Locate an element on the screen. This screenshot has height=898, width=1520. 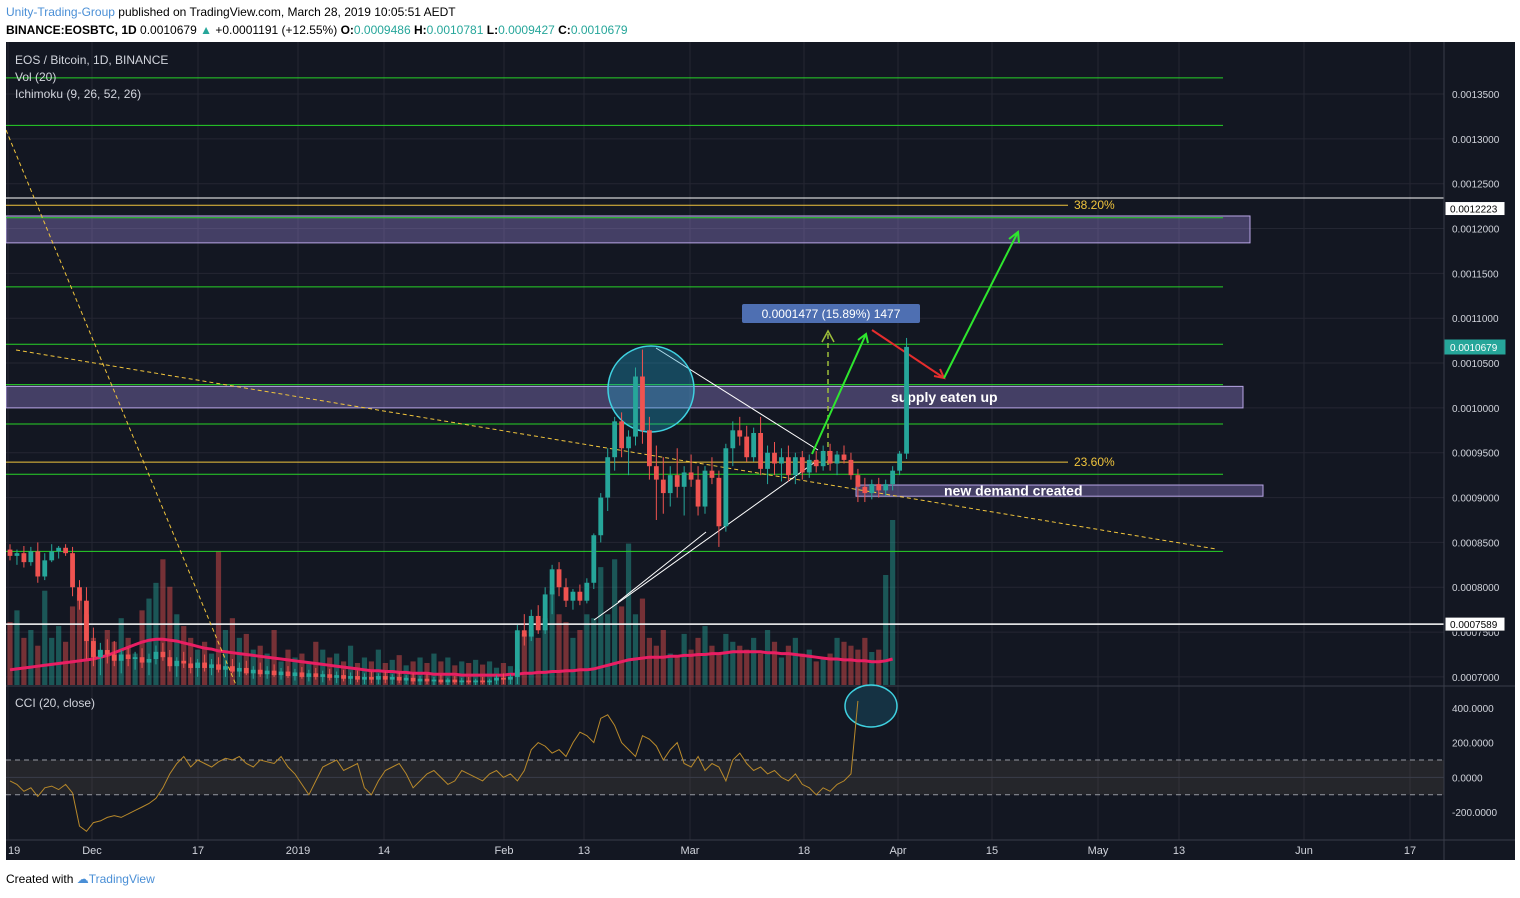
legend-volume: Vol (20) is located at coordinates (35, 77).